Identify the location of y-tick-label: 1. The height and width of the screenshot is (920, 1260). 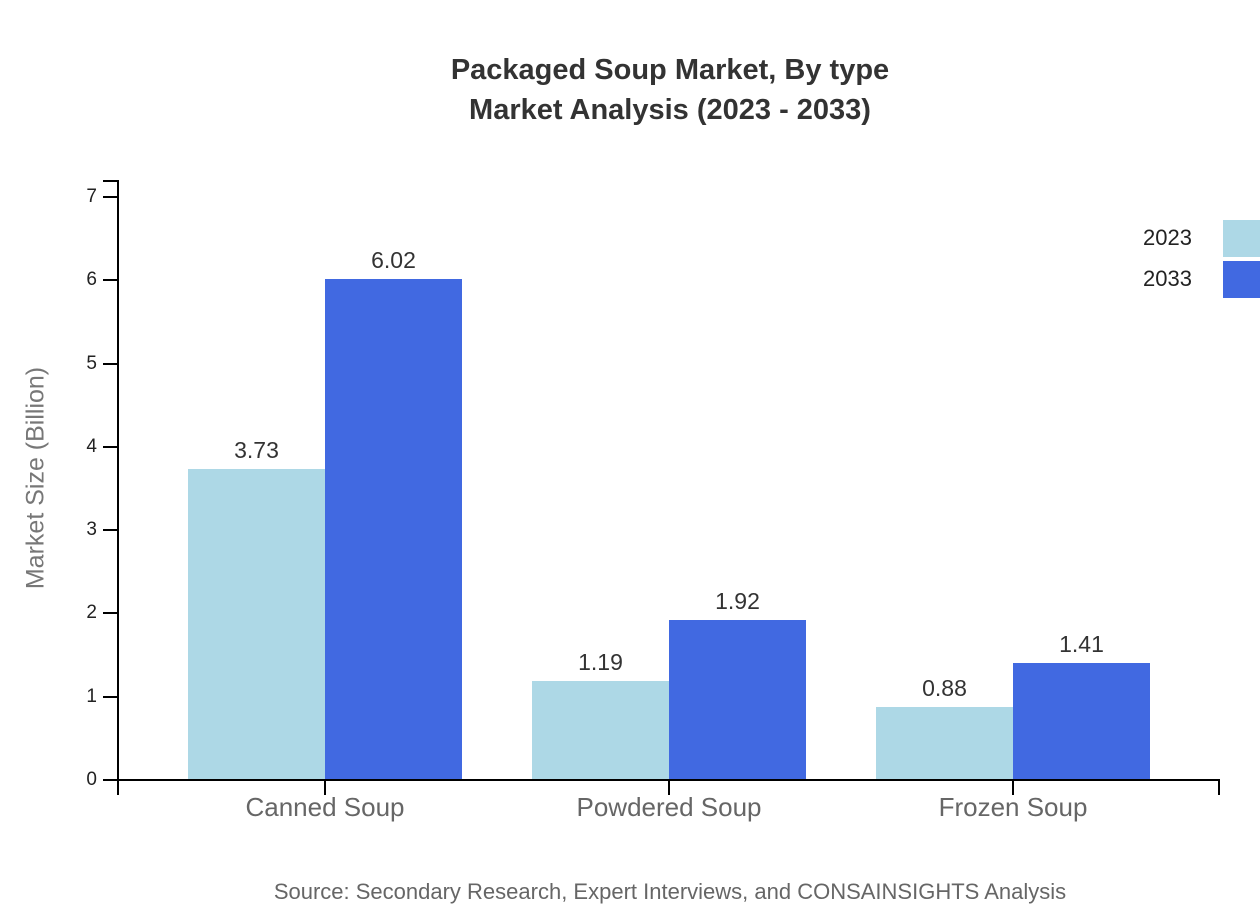
(91, 696).